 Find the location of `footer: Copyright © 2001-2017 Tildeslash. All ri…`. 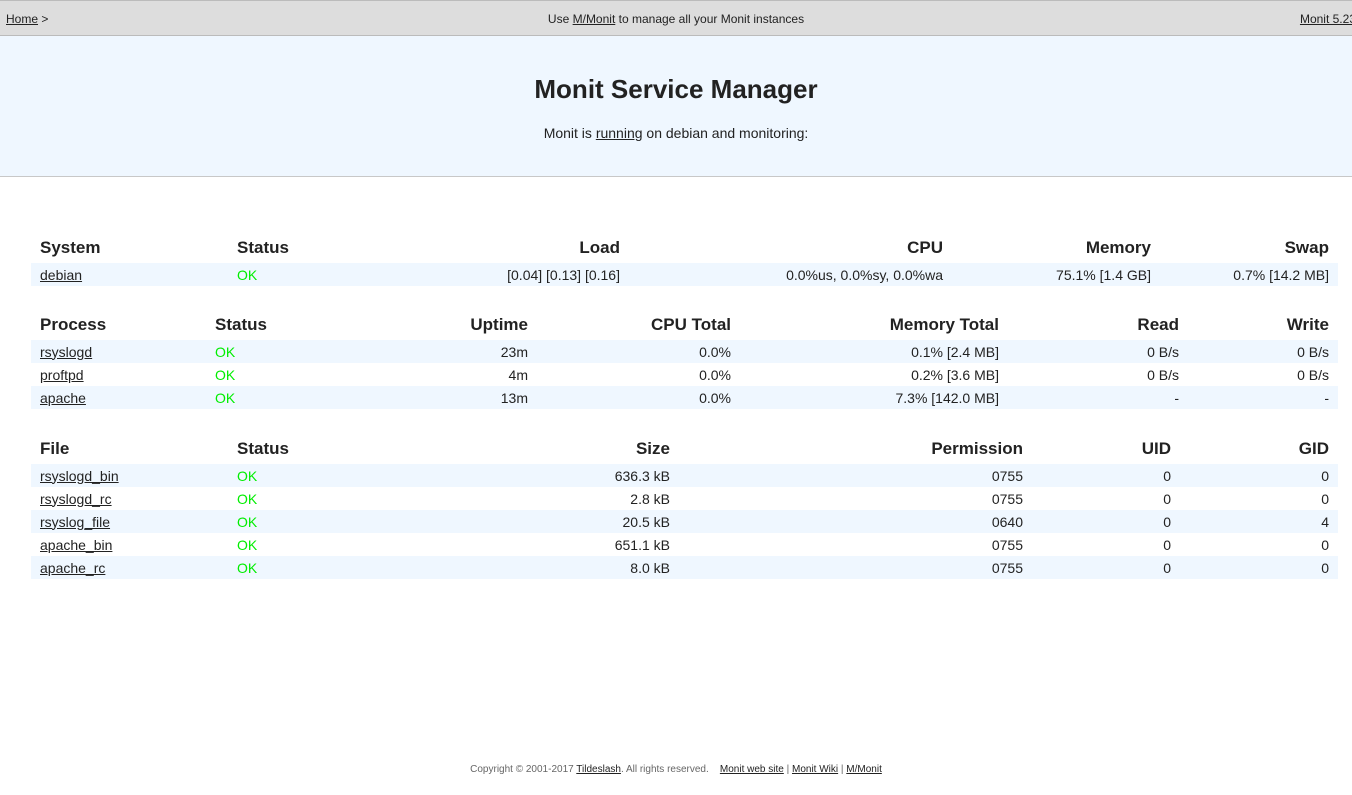

footer: Copyright © 2001-2017 Tildeslash. All ri… is located at coordinates (676, 769).